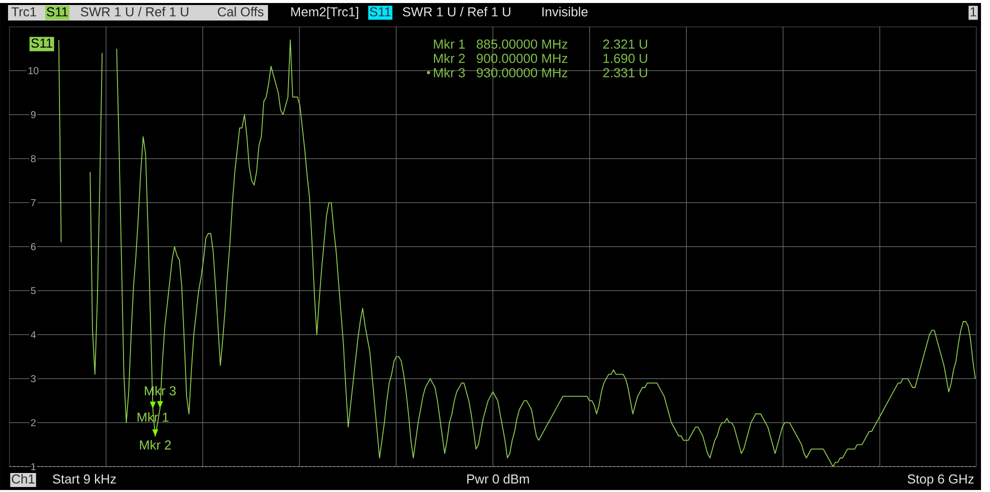  I want to click on y-tick-label: 7, so click(33, 202).